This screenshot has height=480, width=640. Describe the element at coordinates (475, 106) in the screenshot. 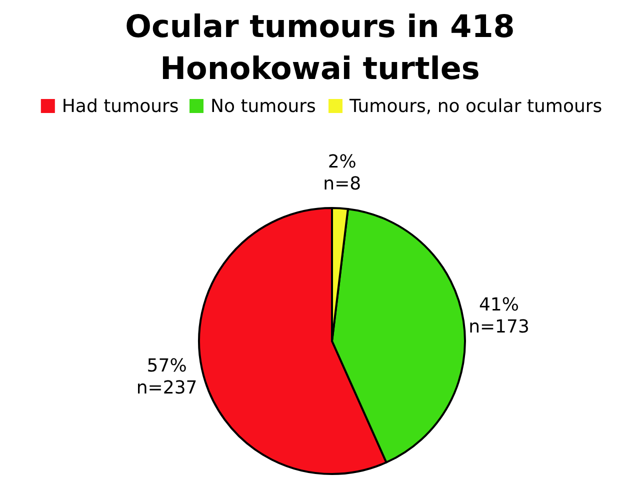

I see `legend-label: Tumours, no ocular tumours` at that location.